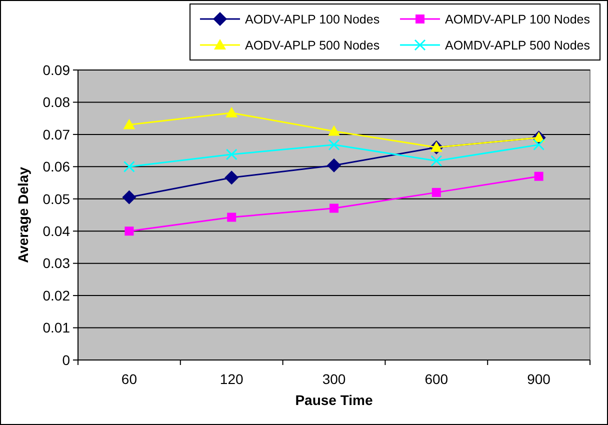 The image size is (608, 425). Describe the element at coordinates (517, 19) in the screenshot. I see `legend-label: AOMDV-APLP 100 Nodes` at that location.